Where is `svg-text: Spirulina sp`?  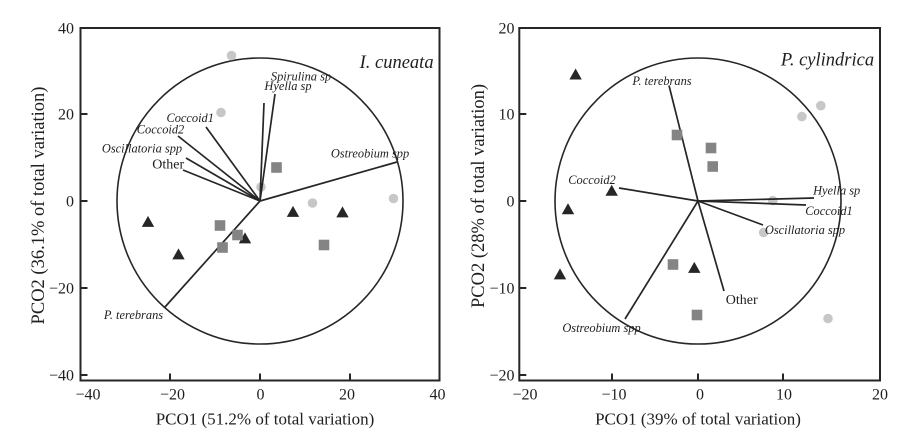
svg-text: Spirulina sp is located at coordinates (301, 77).